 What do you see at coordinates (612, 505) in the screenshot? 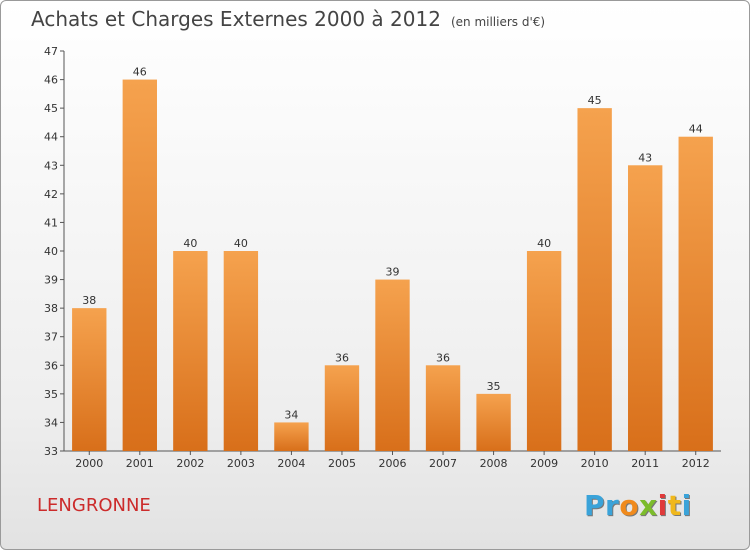
I see `logo-letter: r` at bounding box center [612, 505].